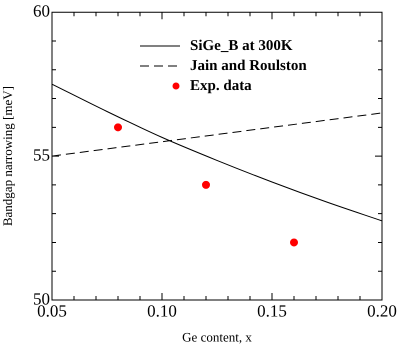 This screenshot has height=347, width=399. I want to click on y-tick-label: 55, so click(41, 155).